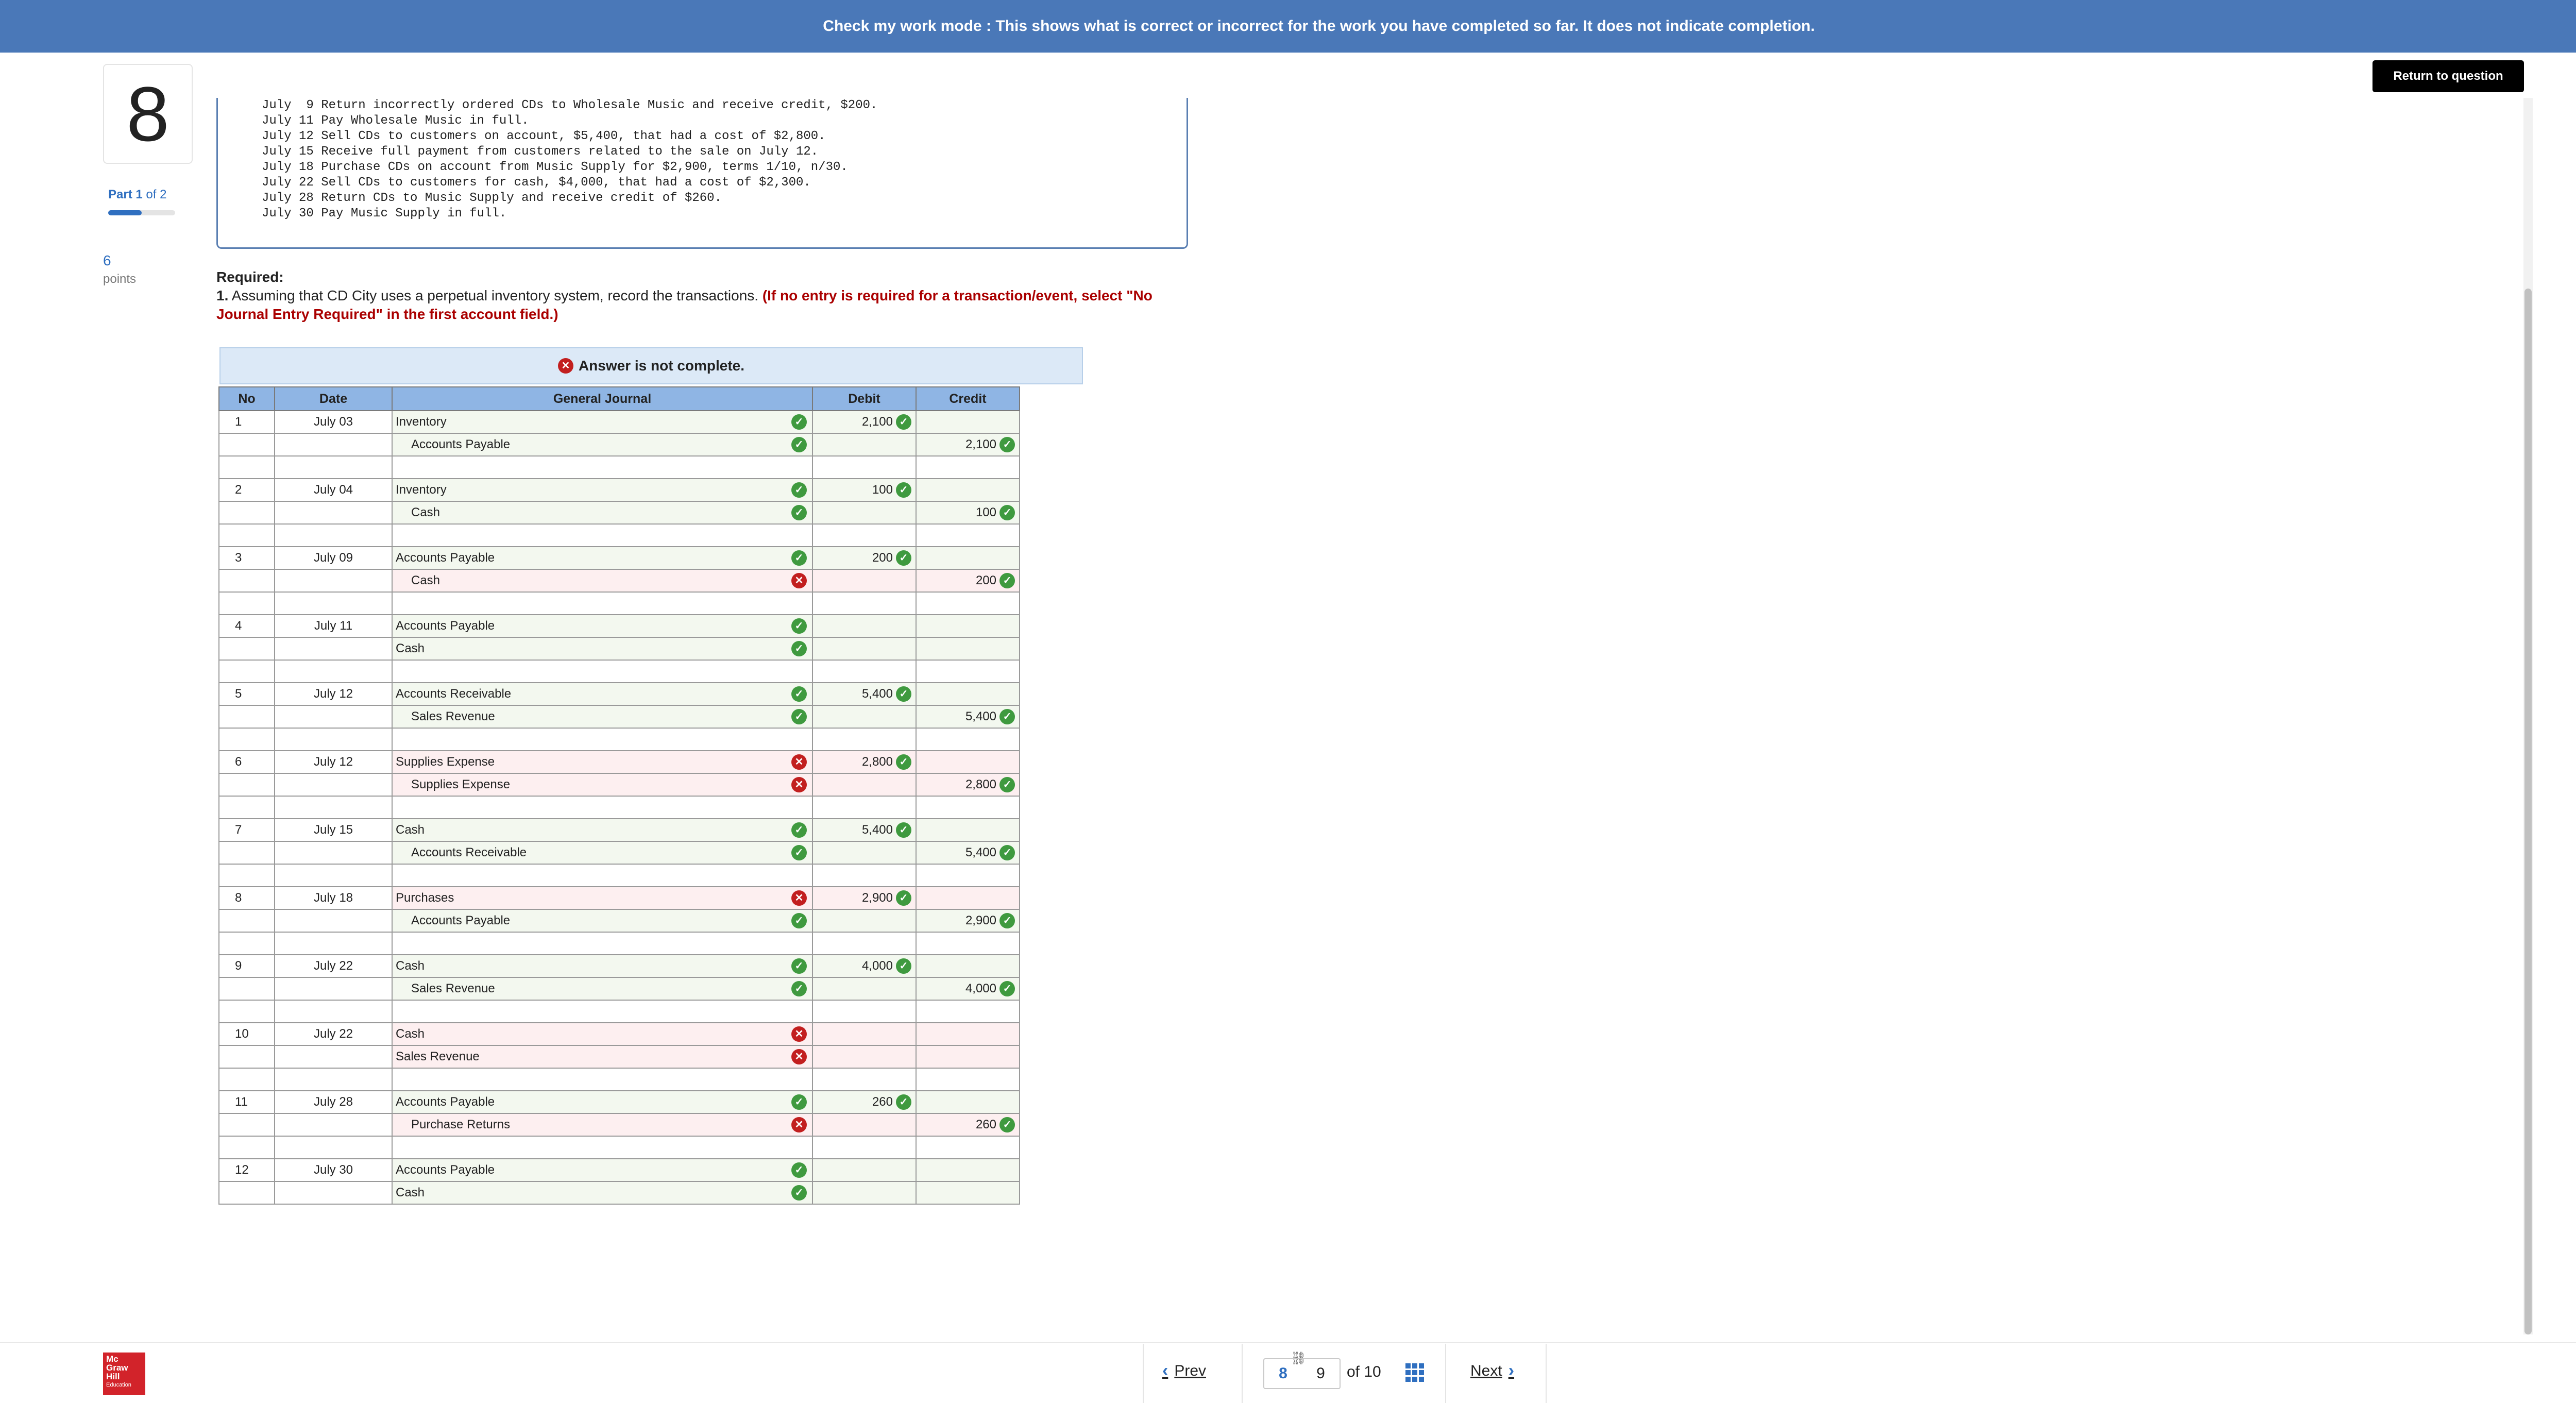  I want to click on account-field: Sales Revenue ✕, so click(602, 1057).